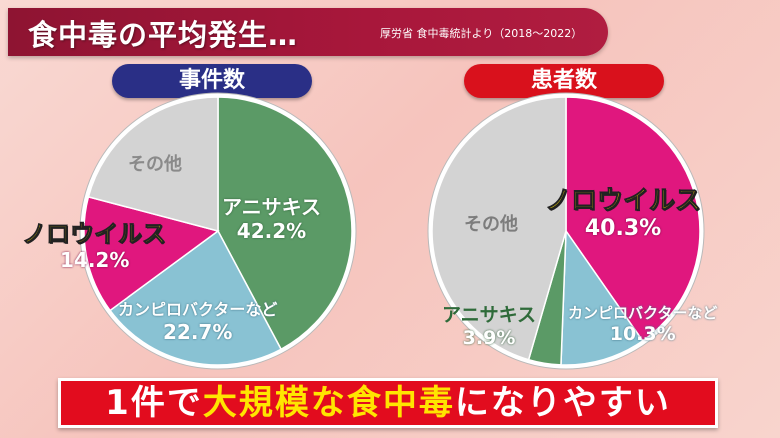 This screenshot has width=780, height=438. Describe the element at coordinates (328, 403) in the screenshot. I see `banner-text-highlight: 大規模な食中毒` at that location.